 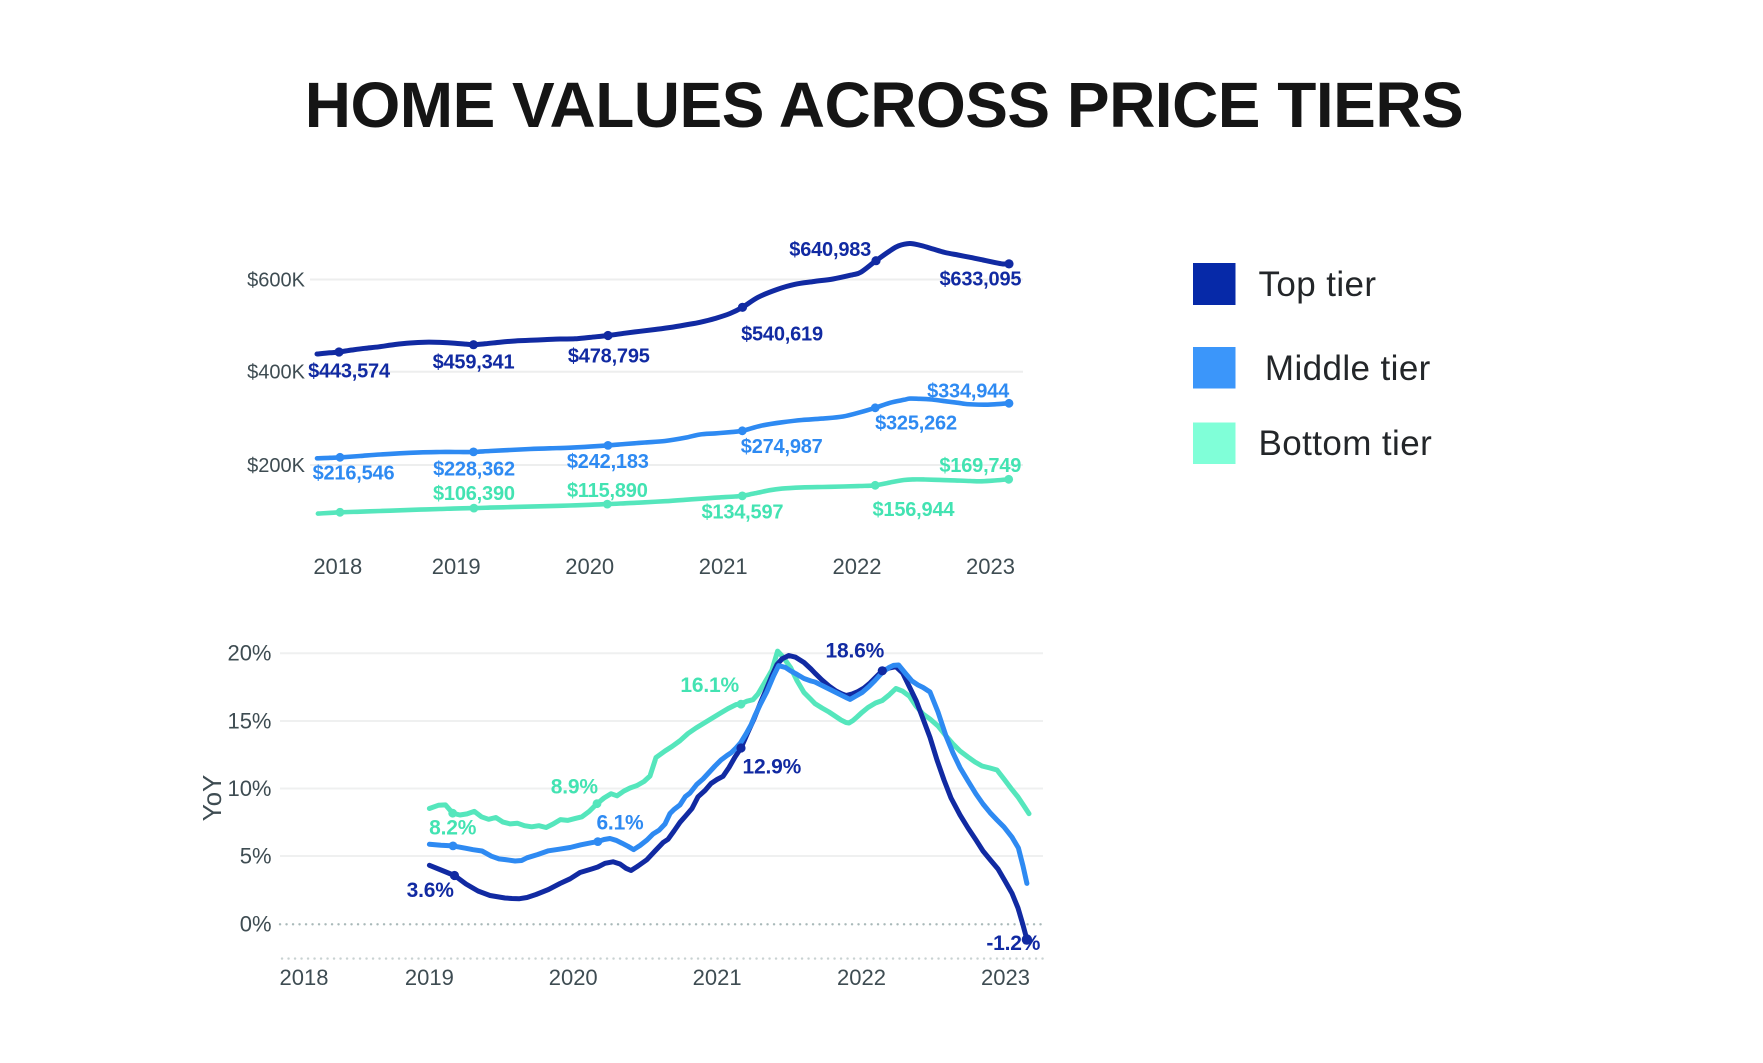 What do you see at coordinates (354, 474) in the screenshot?
I see `svg-text: $216,546` at bounding box center [354, 474].